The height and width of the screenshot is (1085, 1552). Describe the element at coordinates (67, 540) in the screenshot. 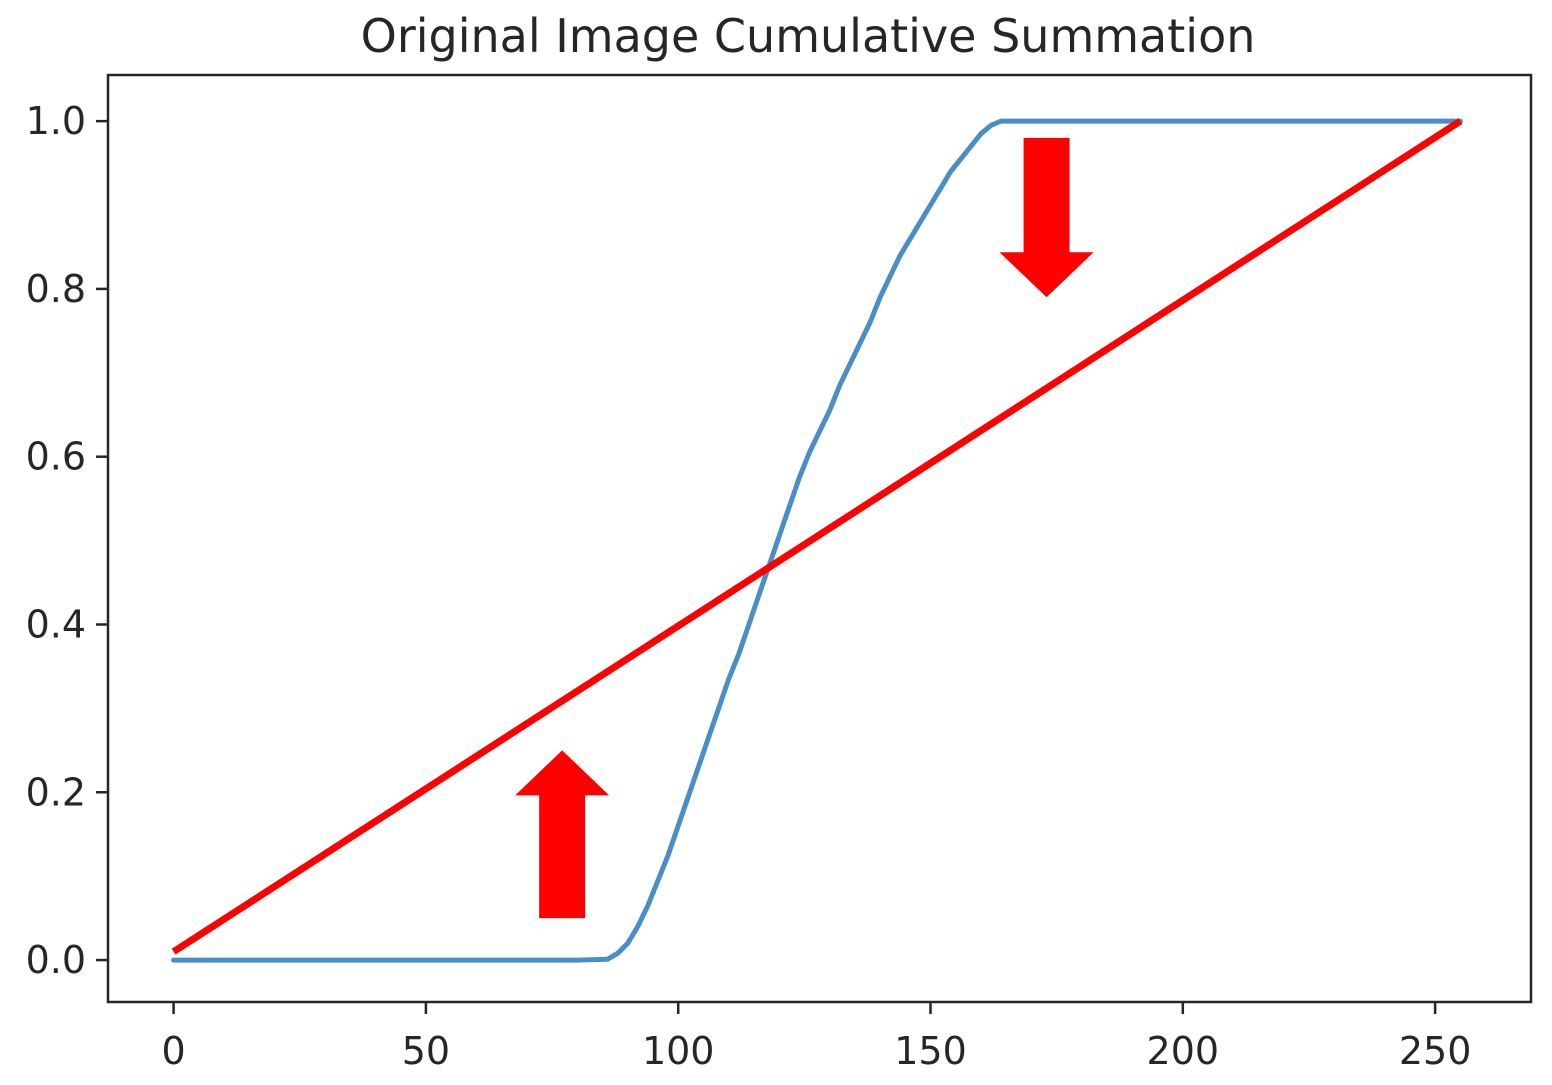

I see `y-axis: 0.0 0.2 0.4 0.6 0.8 1.0` at that location.